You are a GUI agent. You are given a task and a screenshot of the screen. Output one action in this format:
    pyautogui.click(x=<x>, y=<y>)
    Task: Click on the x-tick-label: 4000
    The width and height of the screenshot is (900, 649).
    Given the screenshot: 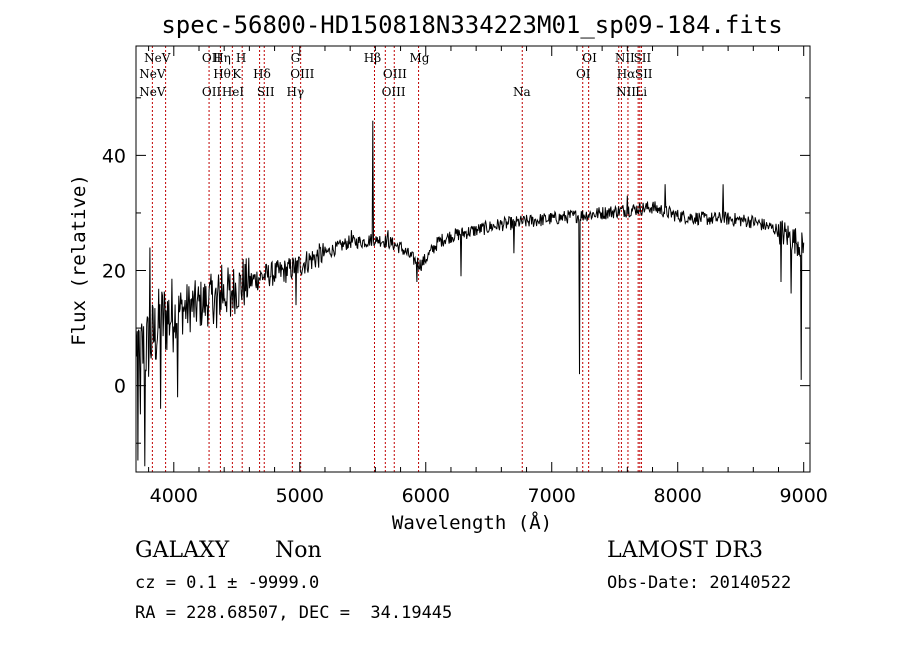 What is the action you would take?
    pyautogui.click(x=174, y=496)
    